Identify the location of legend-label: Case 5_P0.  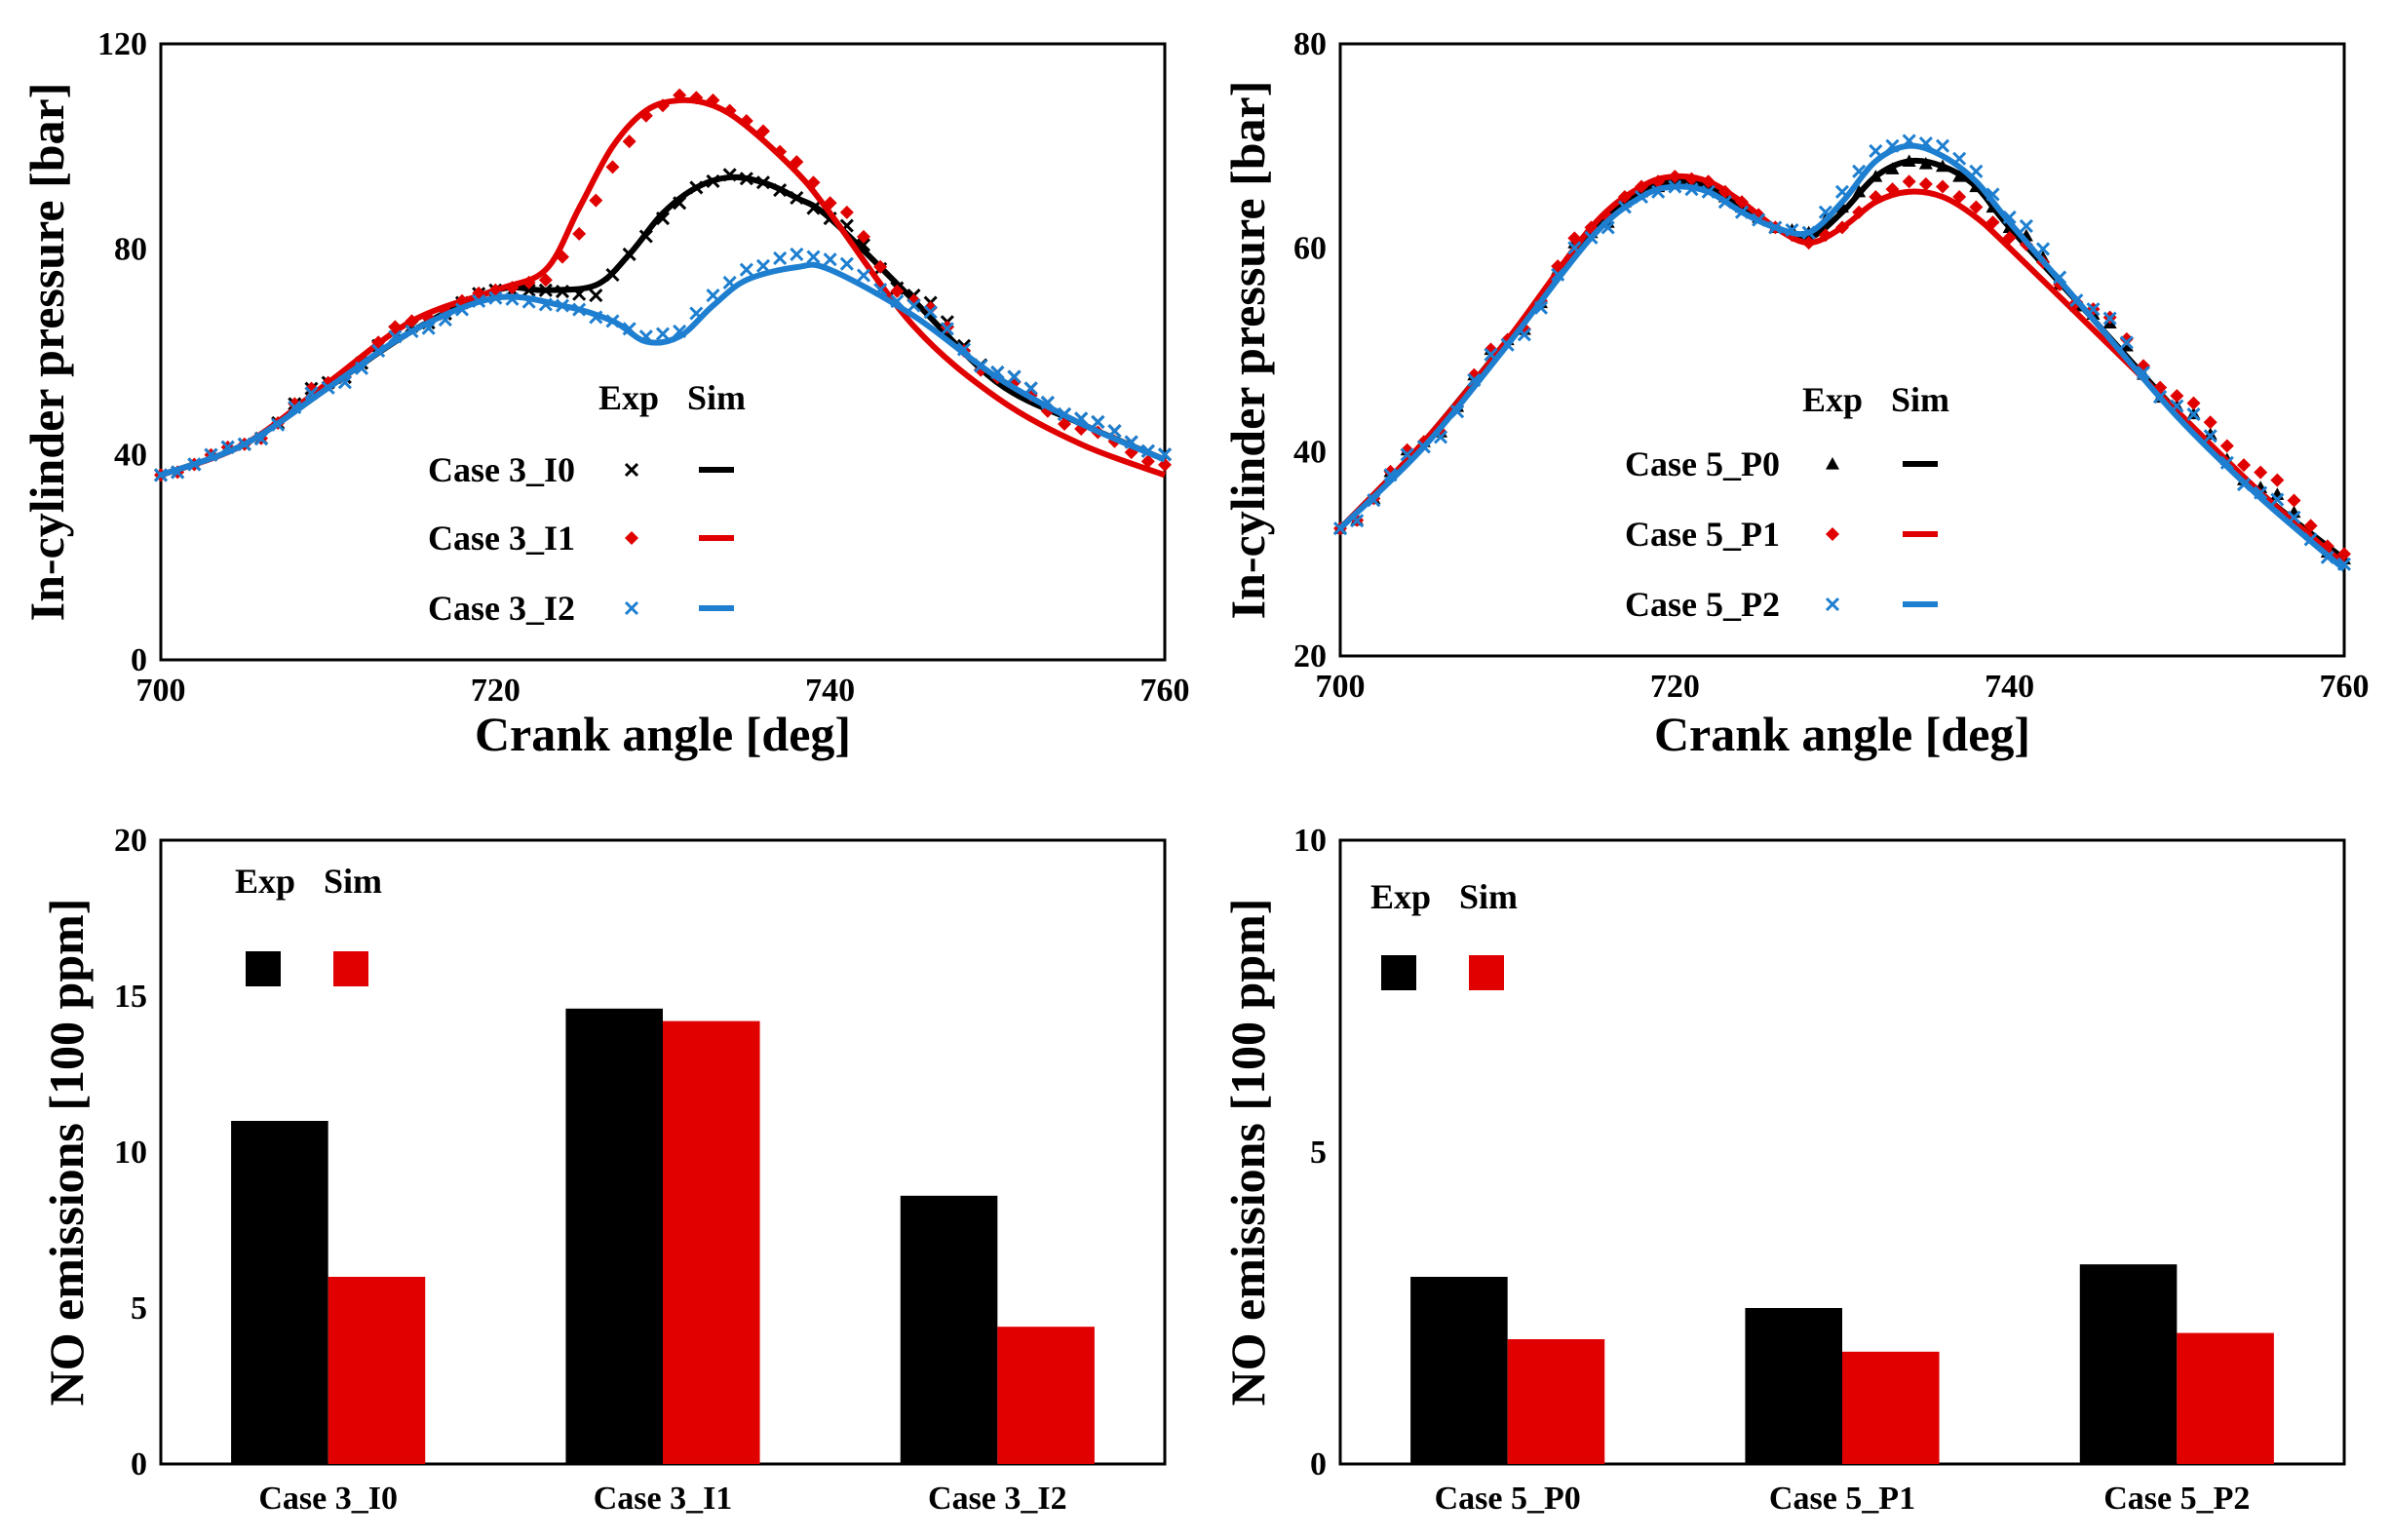
(1702, 463).